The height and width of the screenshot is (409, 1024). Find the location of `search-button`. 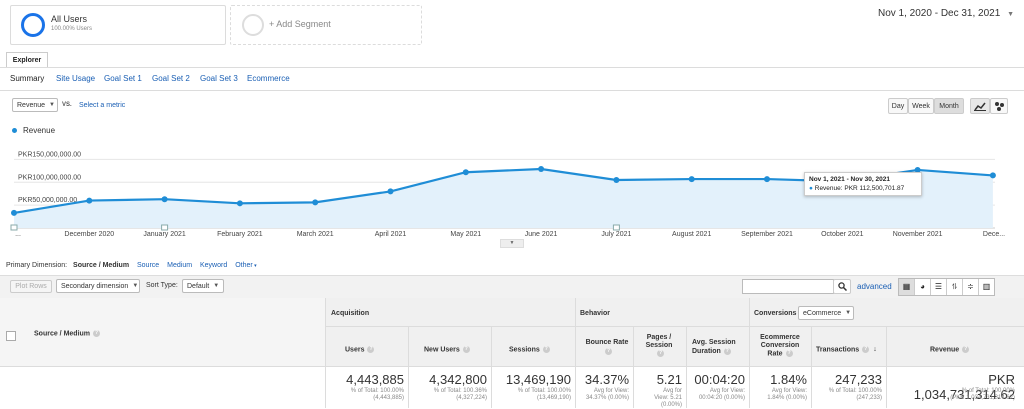

search-button is located at coordinates (842, 286).